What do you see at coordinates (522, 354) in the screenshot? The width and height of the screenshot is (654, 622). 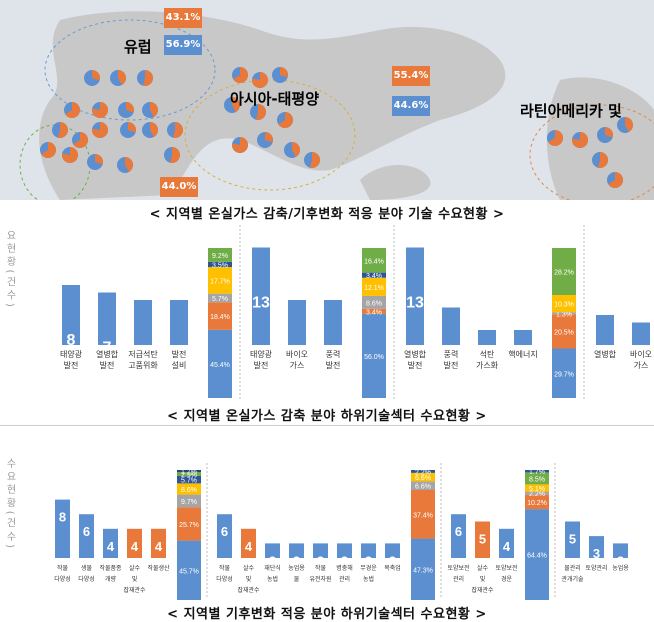 I see `category-label: 핵에너지` at bounding box center [522, 354].